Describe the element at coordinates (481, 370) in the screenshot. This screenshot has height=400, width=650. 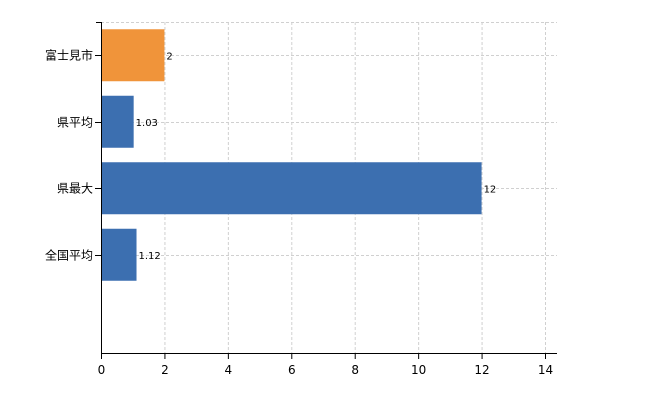
I see `x-tick-label: 12` at that location.